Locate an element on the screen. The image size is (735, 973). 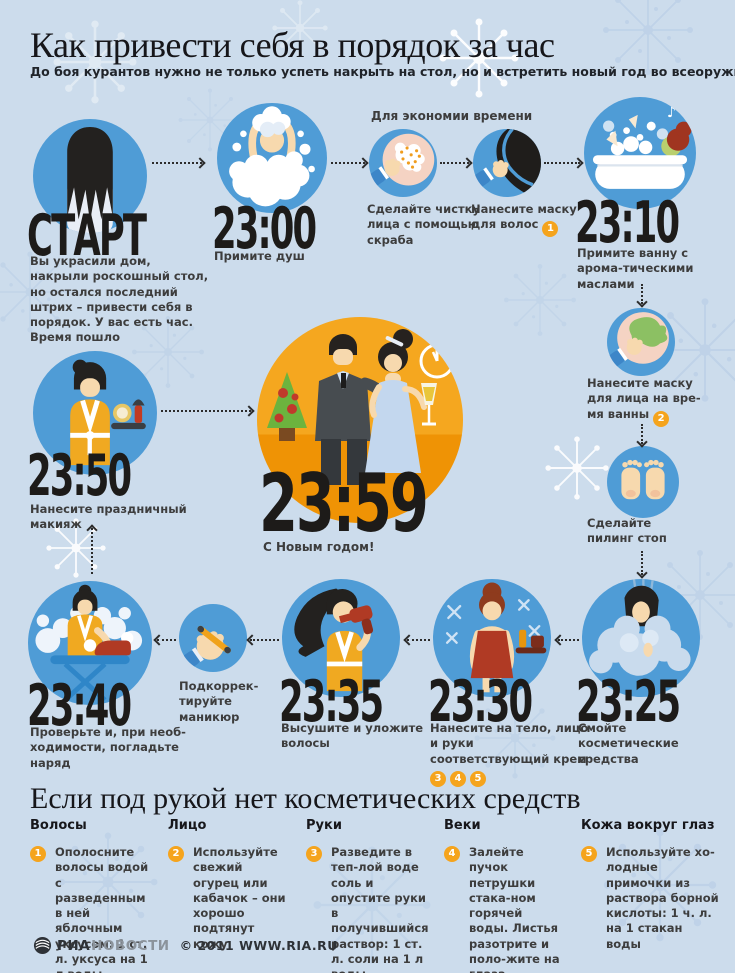
cream-circle is located at coordinates (492, 638).